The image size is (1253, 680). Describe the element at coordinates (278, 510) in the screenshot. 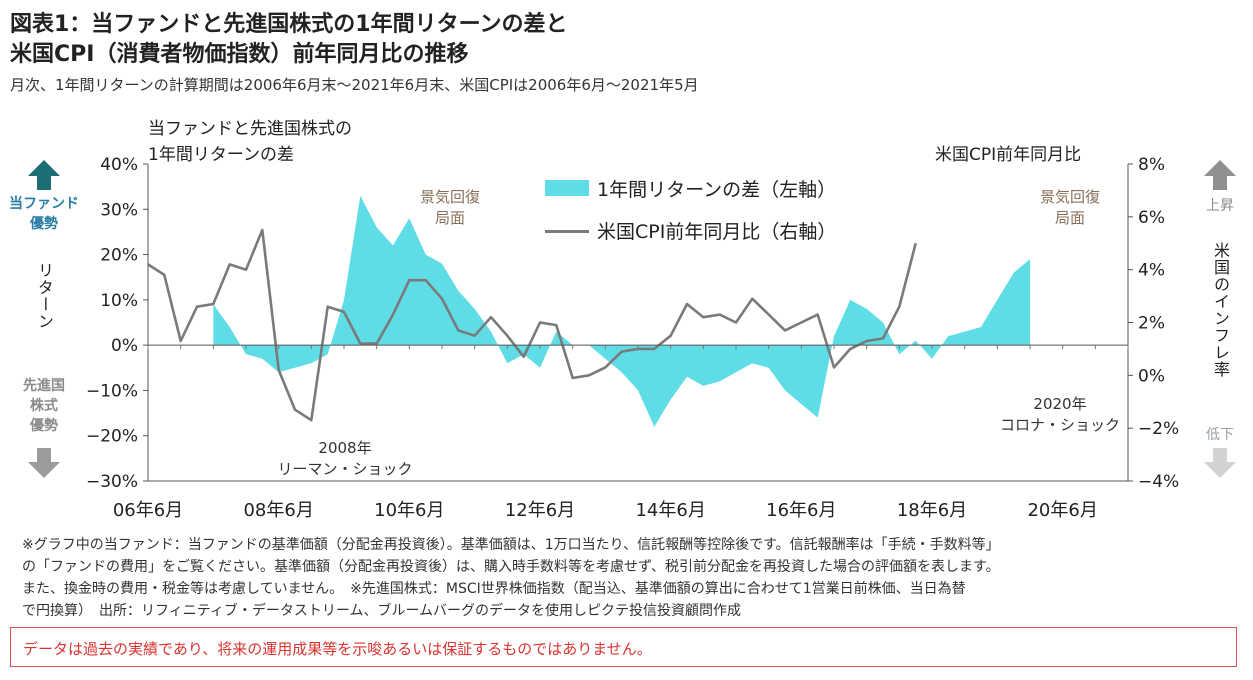

I see `x-tick-label: 08年6月` at that location.